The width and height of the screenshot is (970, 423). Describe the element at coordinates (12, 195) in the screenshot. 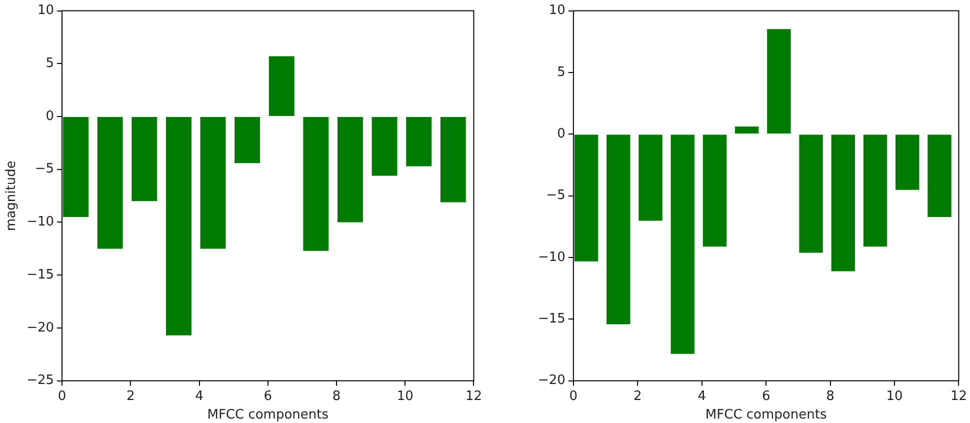

I see `y-axis-title: magnitude` at that location.